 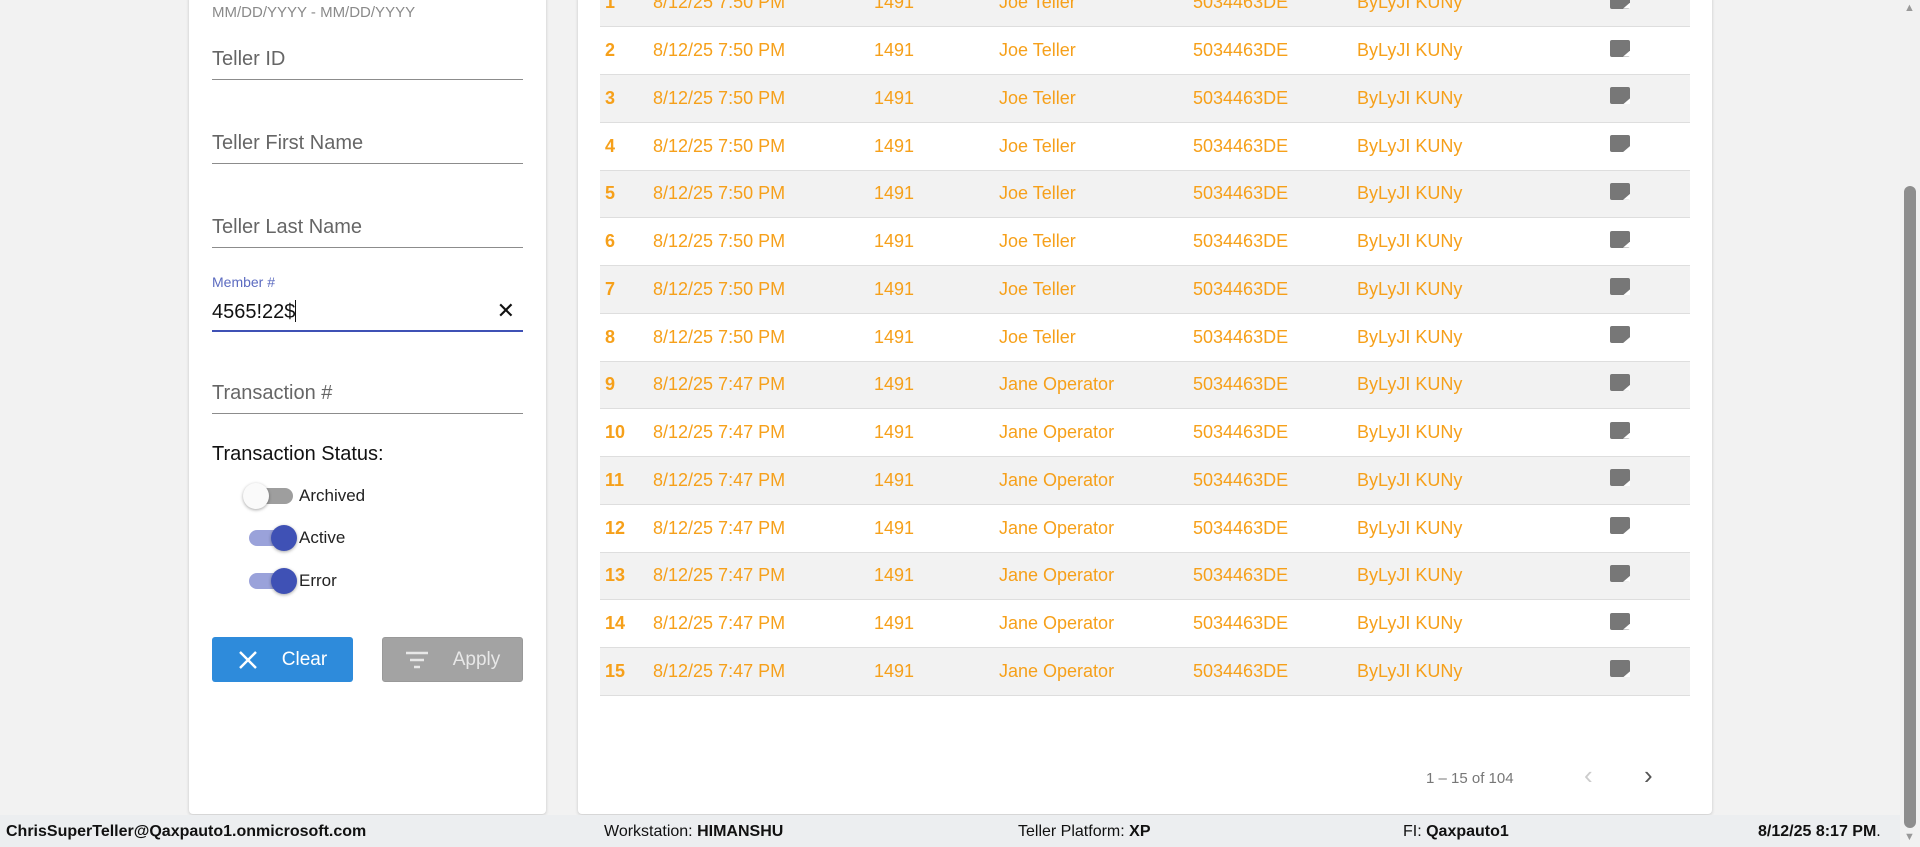 What do you see at coordinates (416, 659) in the screenshot?
I see `filter-icon` at bounding box center [416, 659].